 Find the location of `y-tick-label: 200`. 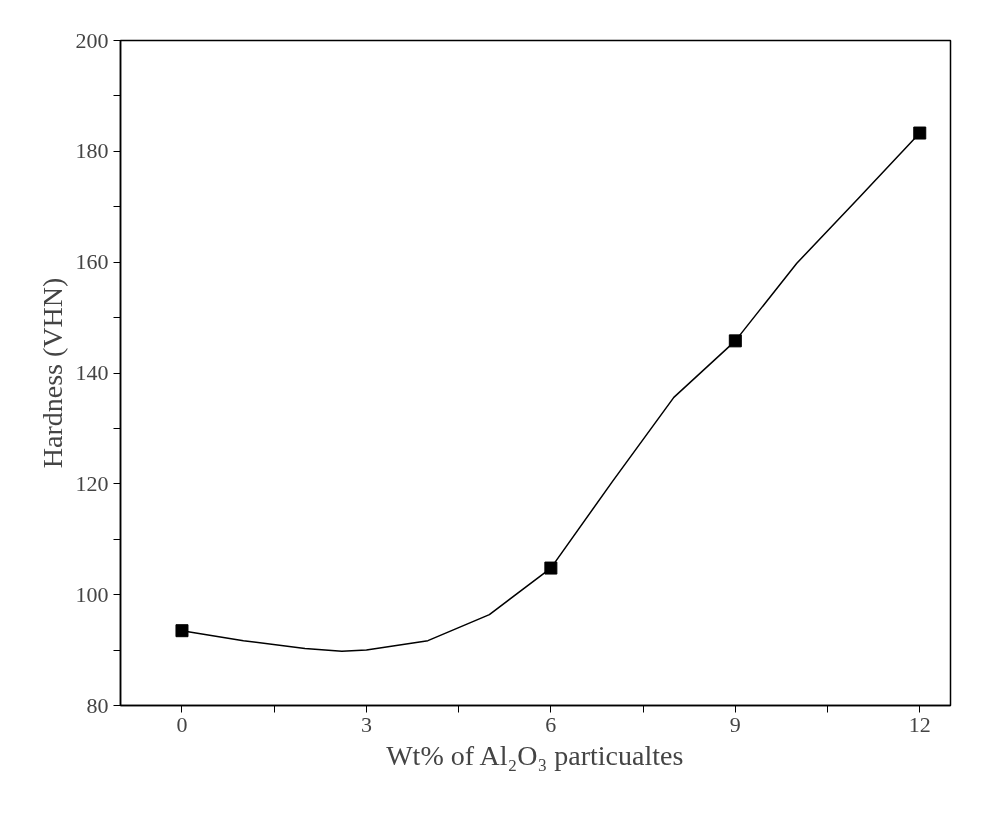

y-tick-label: 200 is located at coordinates (92, 40).